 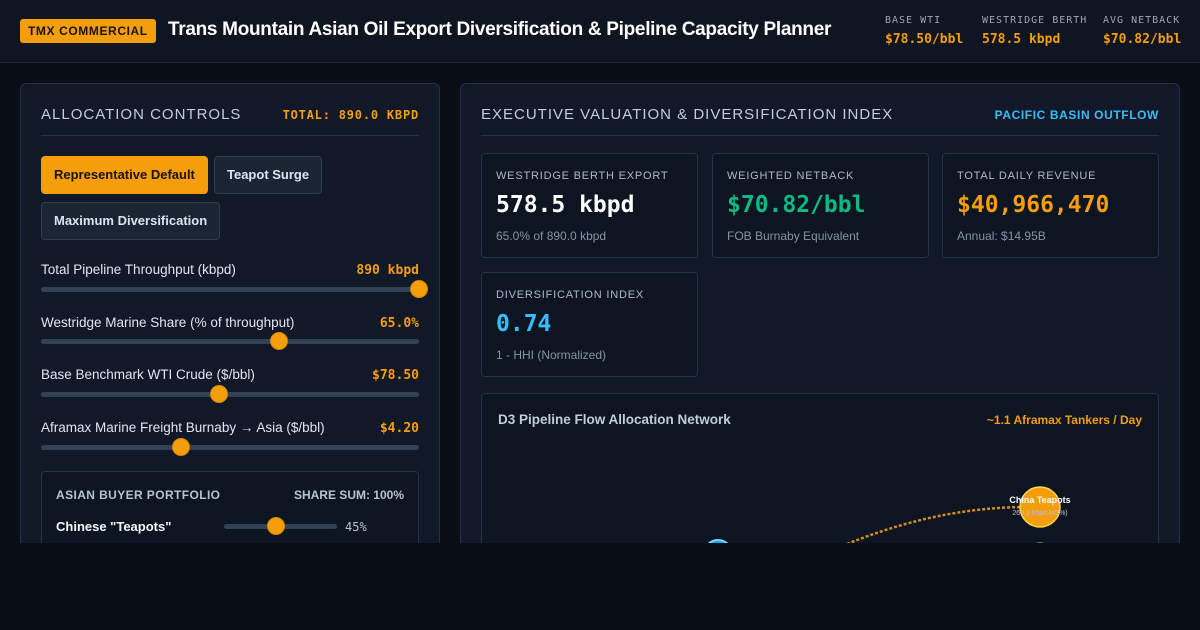 I want to click on preset-maximum-diversification-button: Maximum Diversification, so click(x=131, y=221).